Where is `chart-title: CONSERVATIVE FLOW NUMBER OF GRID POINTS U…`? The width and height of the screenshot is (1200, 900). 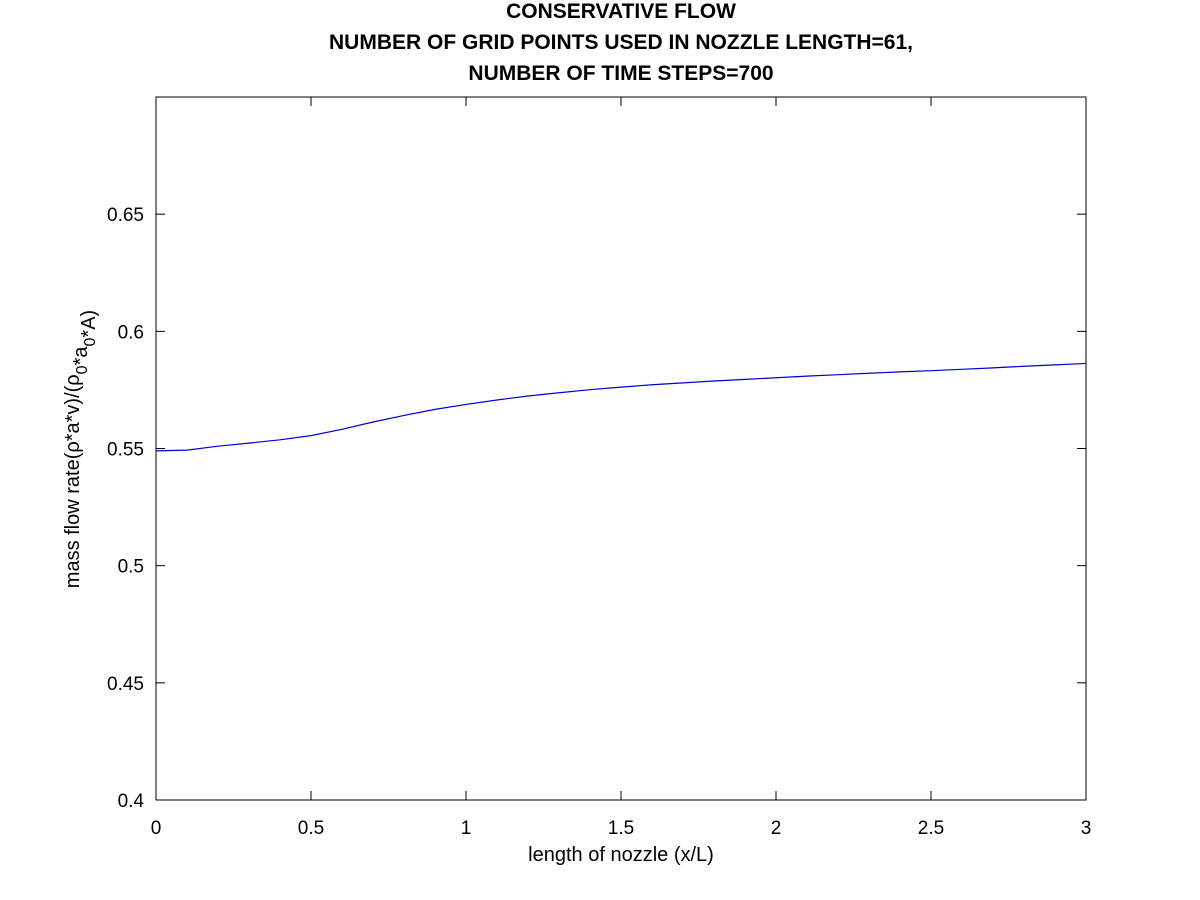
chart-title: CONSERVATIVE FLOW NUMBER OF GRID POINTS U… is located at coordinates (621, 42).